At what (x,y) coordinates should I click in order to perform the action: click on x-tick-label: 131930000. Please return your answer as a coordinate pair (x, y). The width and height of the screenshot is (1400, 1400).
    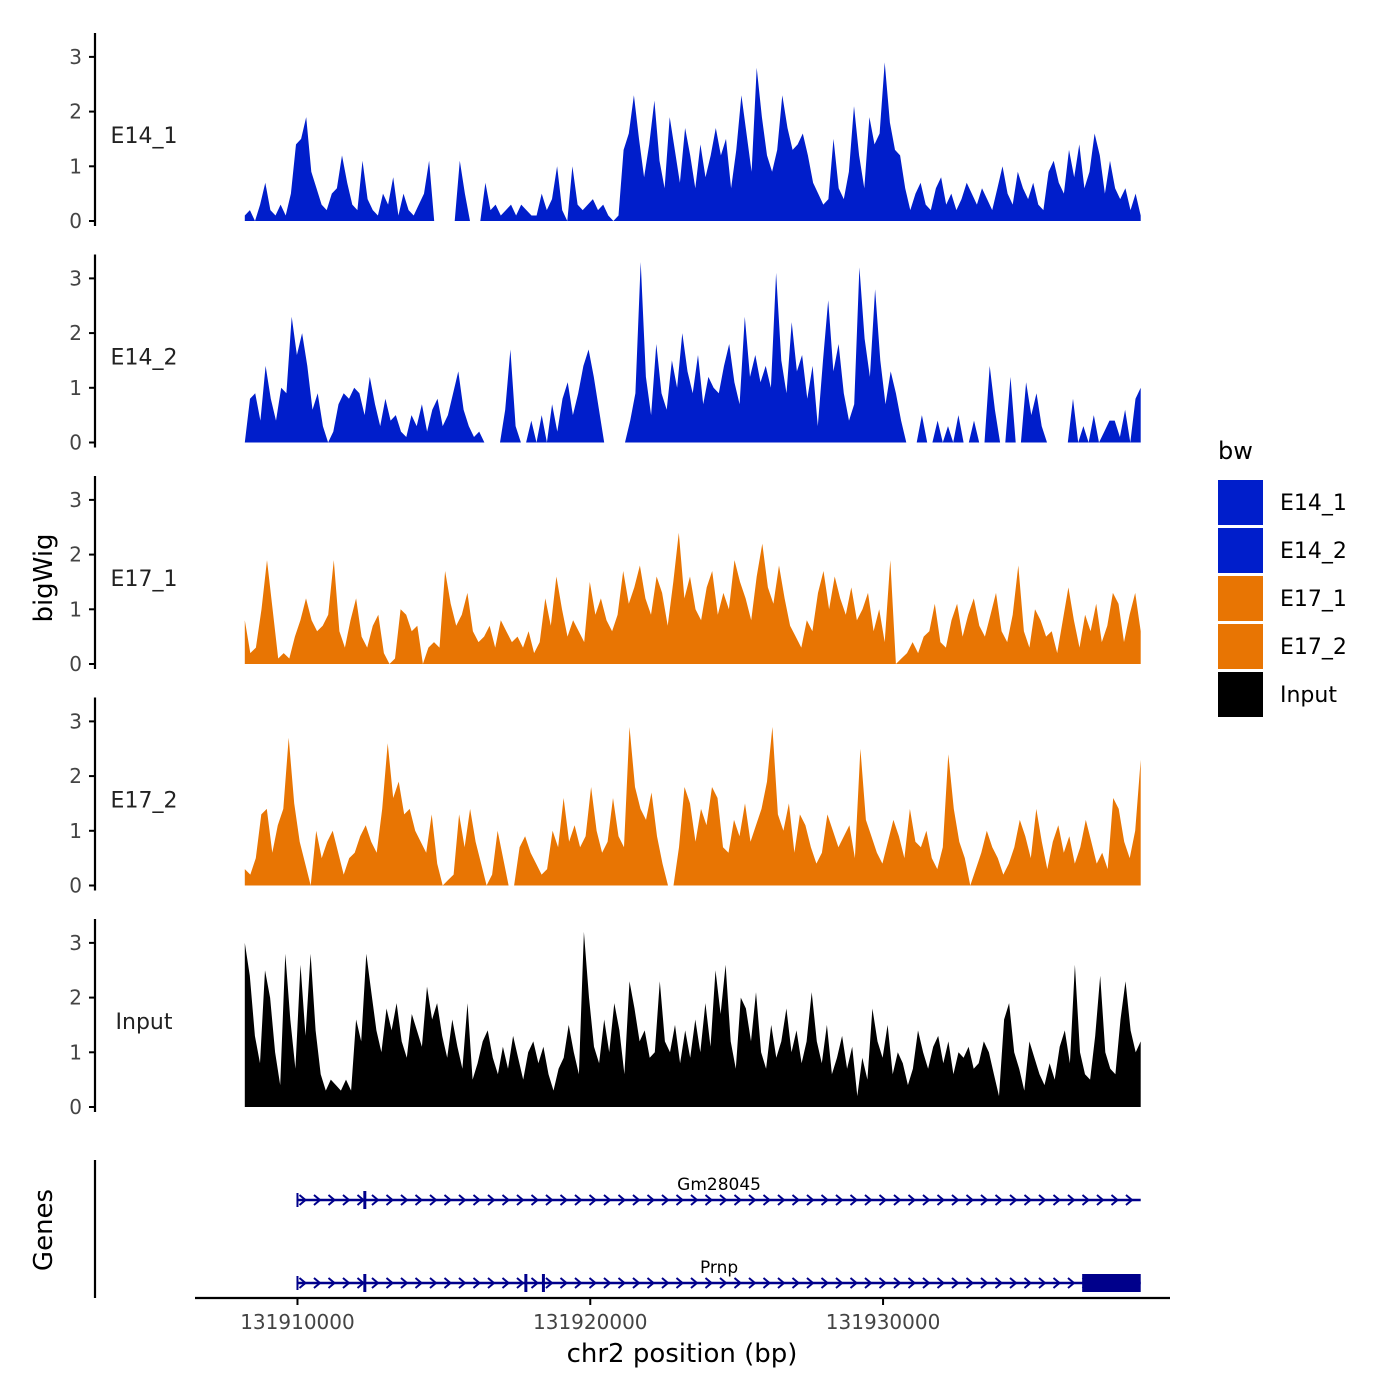
    Looking at the image, I should click on (883, 1322).